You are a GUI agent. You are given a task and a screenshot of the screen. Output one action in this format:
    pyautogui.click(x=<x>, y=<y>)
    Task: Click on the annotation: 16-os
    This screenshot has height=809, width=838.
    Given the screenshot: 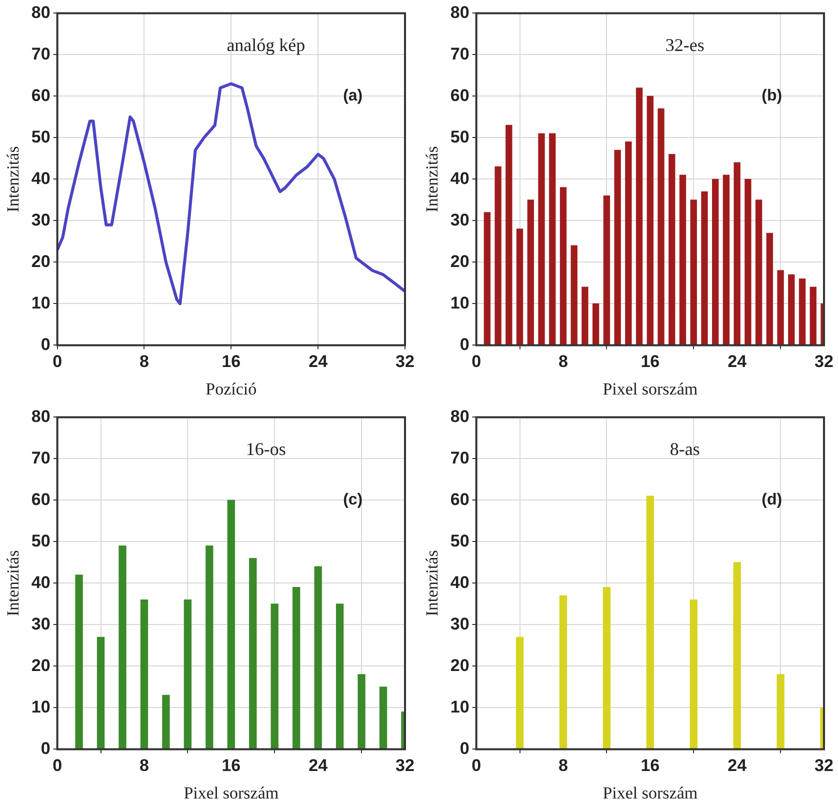 What is the action you would take?
    pyautogui.click(x=266, y=449)
    